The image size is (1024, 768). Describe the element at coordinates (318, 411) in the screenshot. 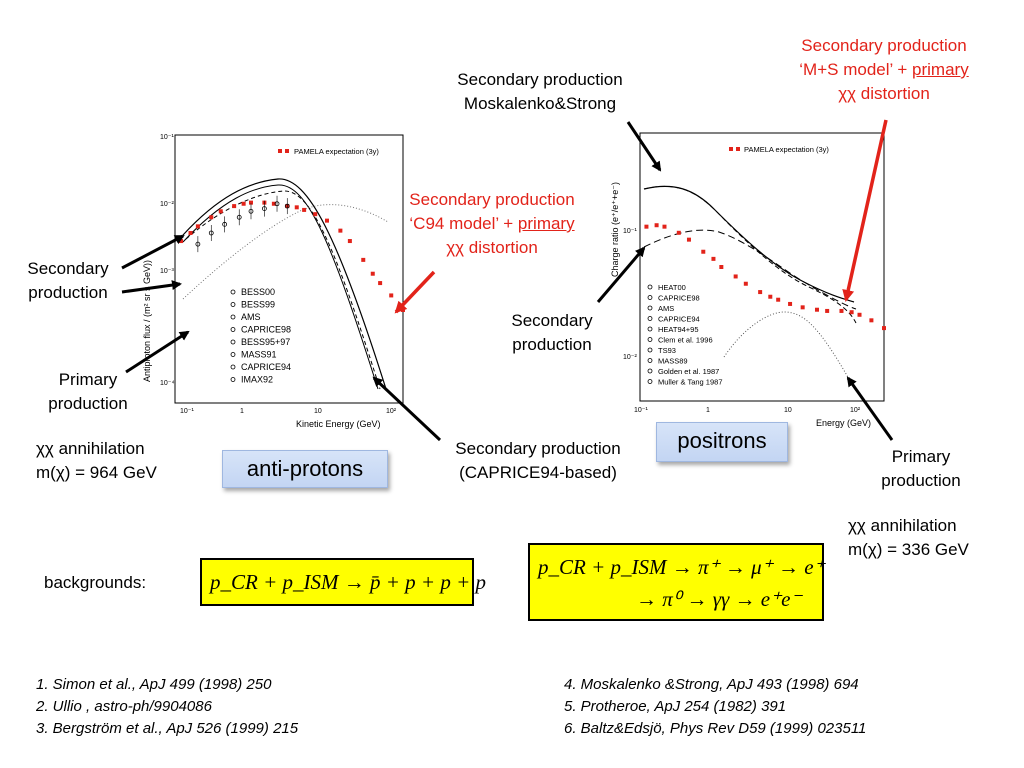

I see `left-xtick-2: 10` at that location.